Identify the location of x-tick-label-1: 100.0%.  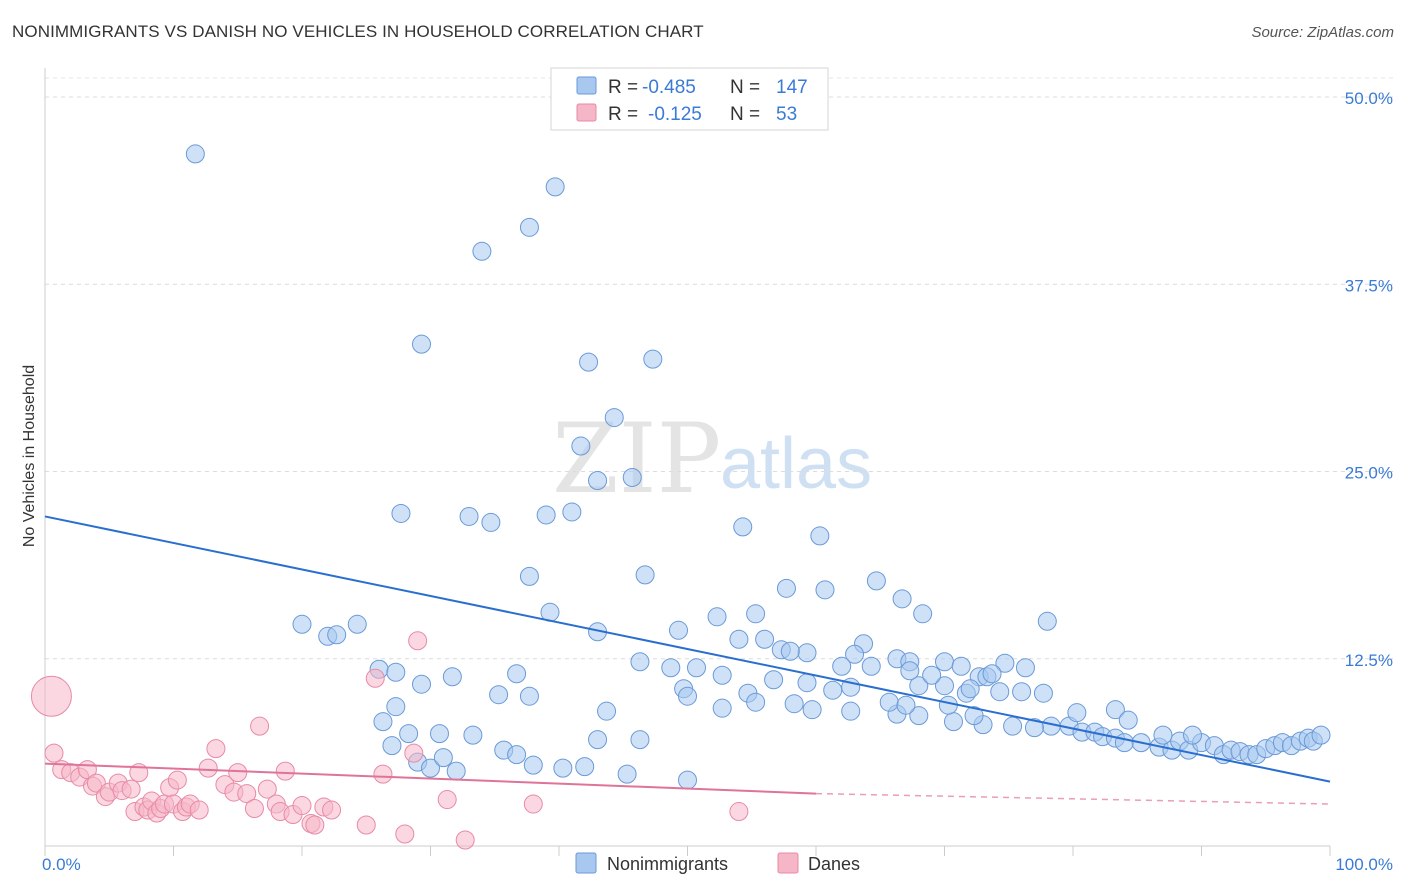
(1364, 864).